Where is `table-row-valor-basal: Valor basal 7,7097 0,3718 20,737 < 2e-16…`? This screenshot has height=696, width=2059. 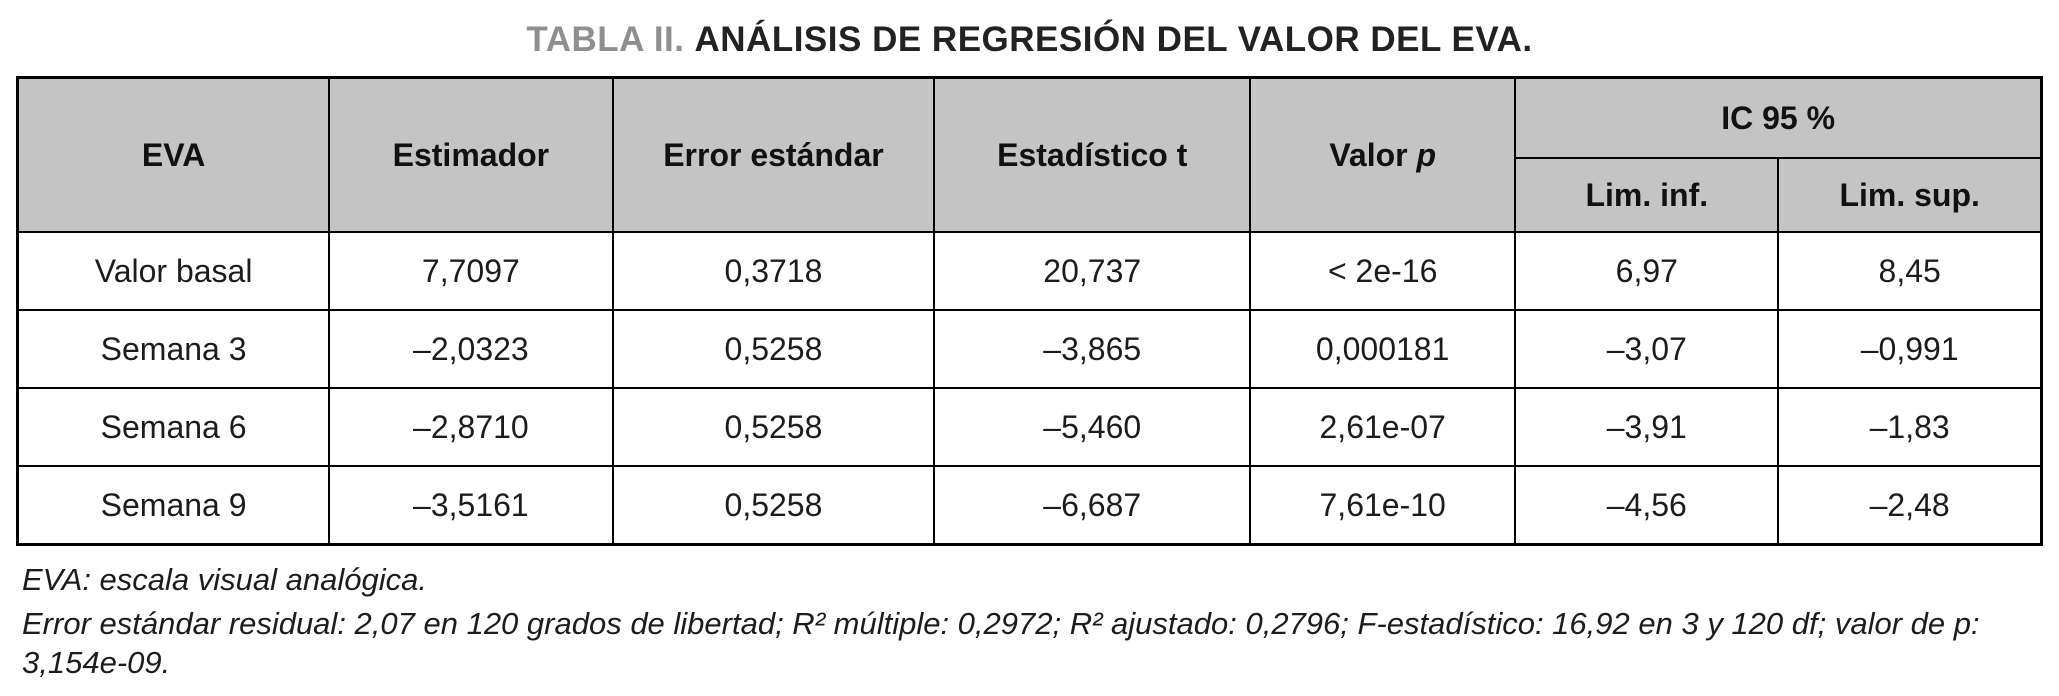
table-row-valor-basal: Valor basal 7,7097 0,3718 20,737 < 2e-16… is located at coordinates (1029, 271).